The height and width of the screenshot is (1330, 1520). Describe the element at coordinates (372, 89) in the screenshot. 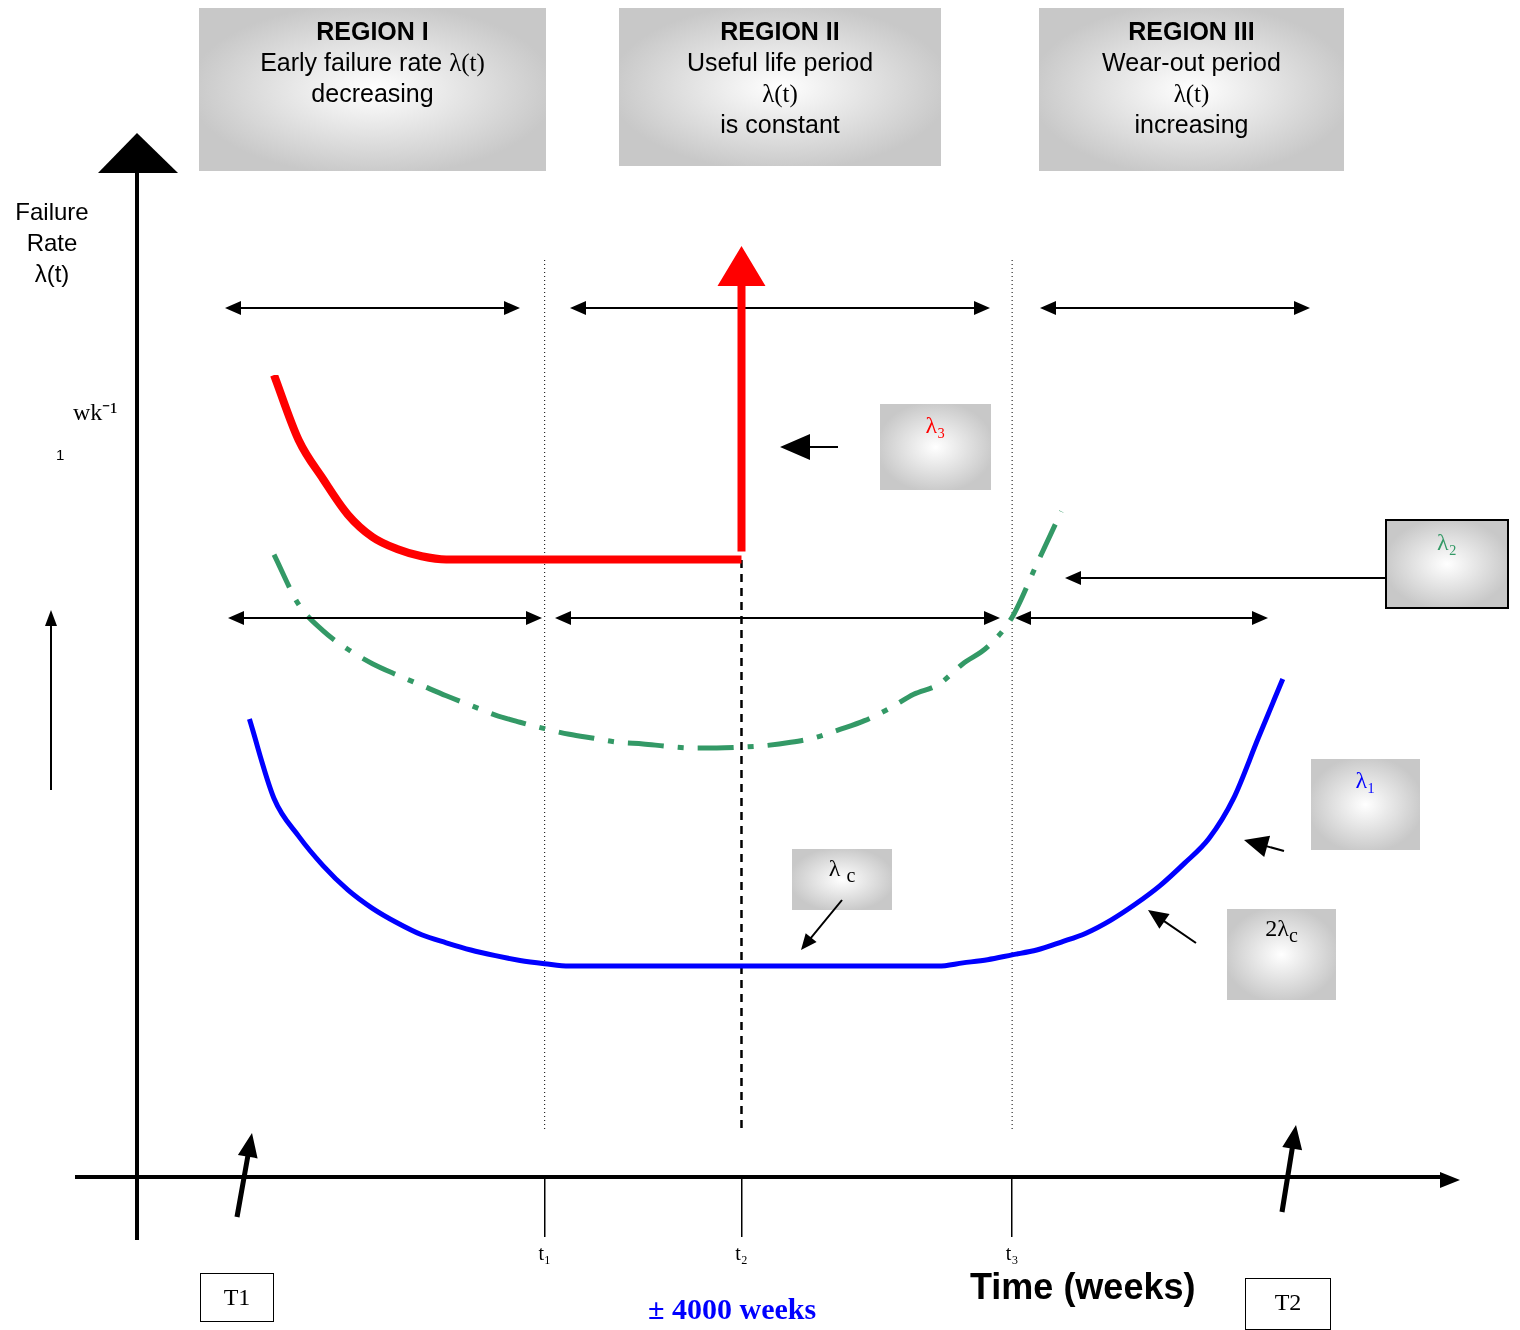

I see `text: REGION I Early failure rate λ(t) decreasing` at that location.